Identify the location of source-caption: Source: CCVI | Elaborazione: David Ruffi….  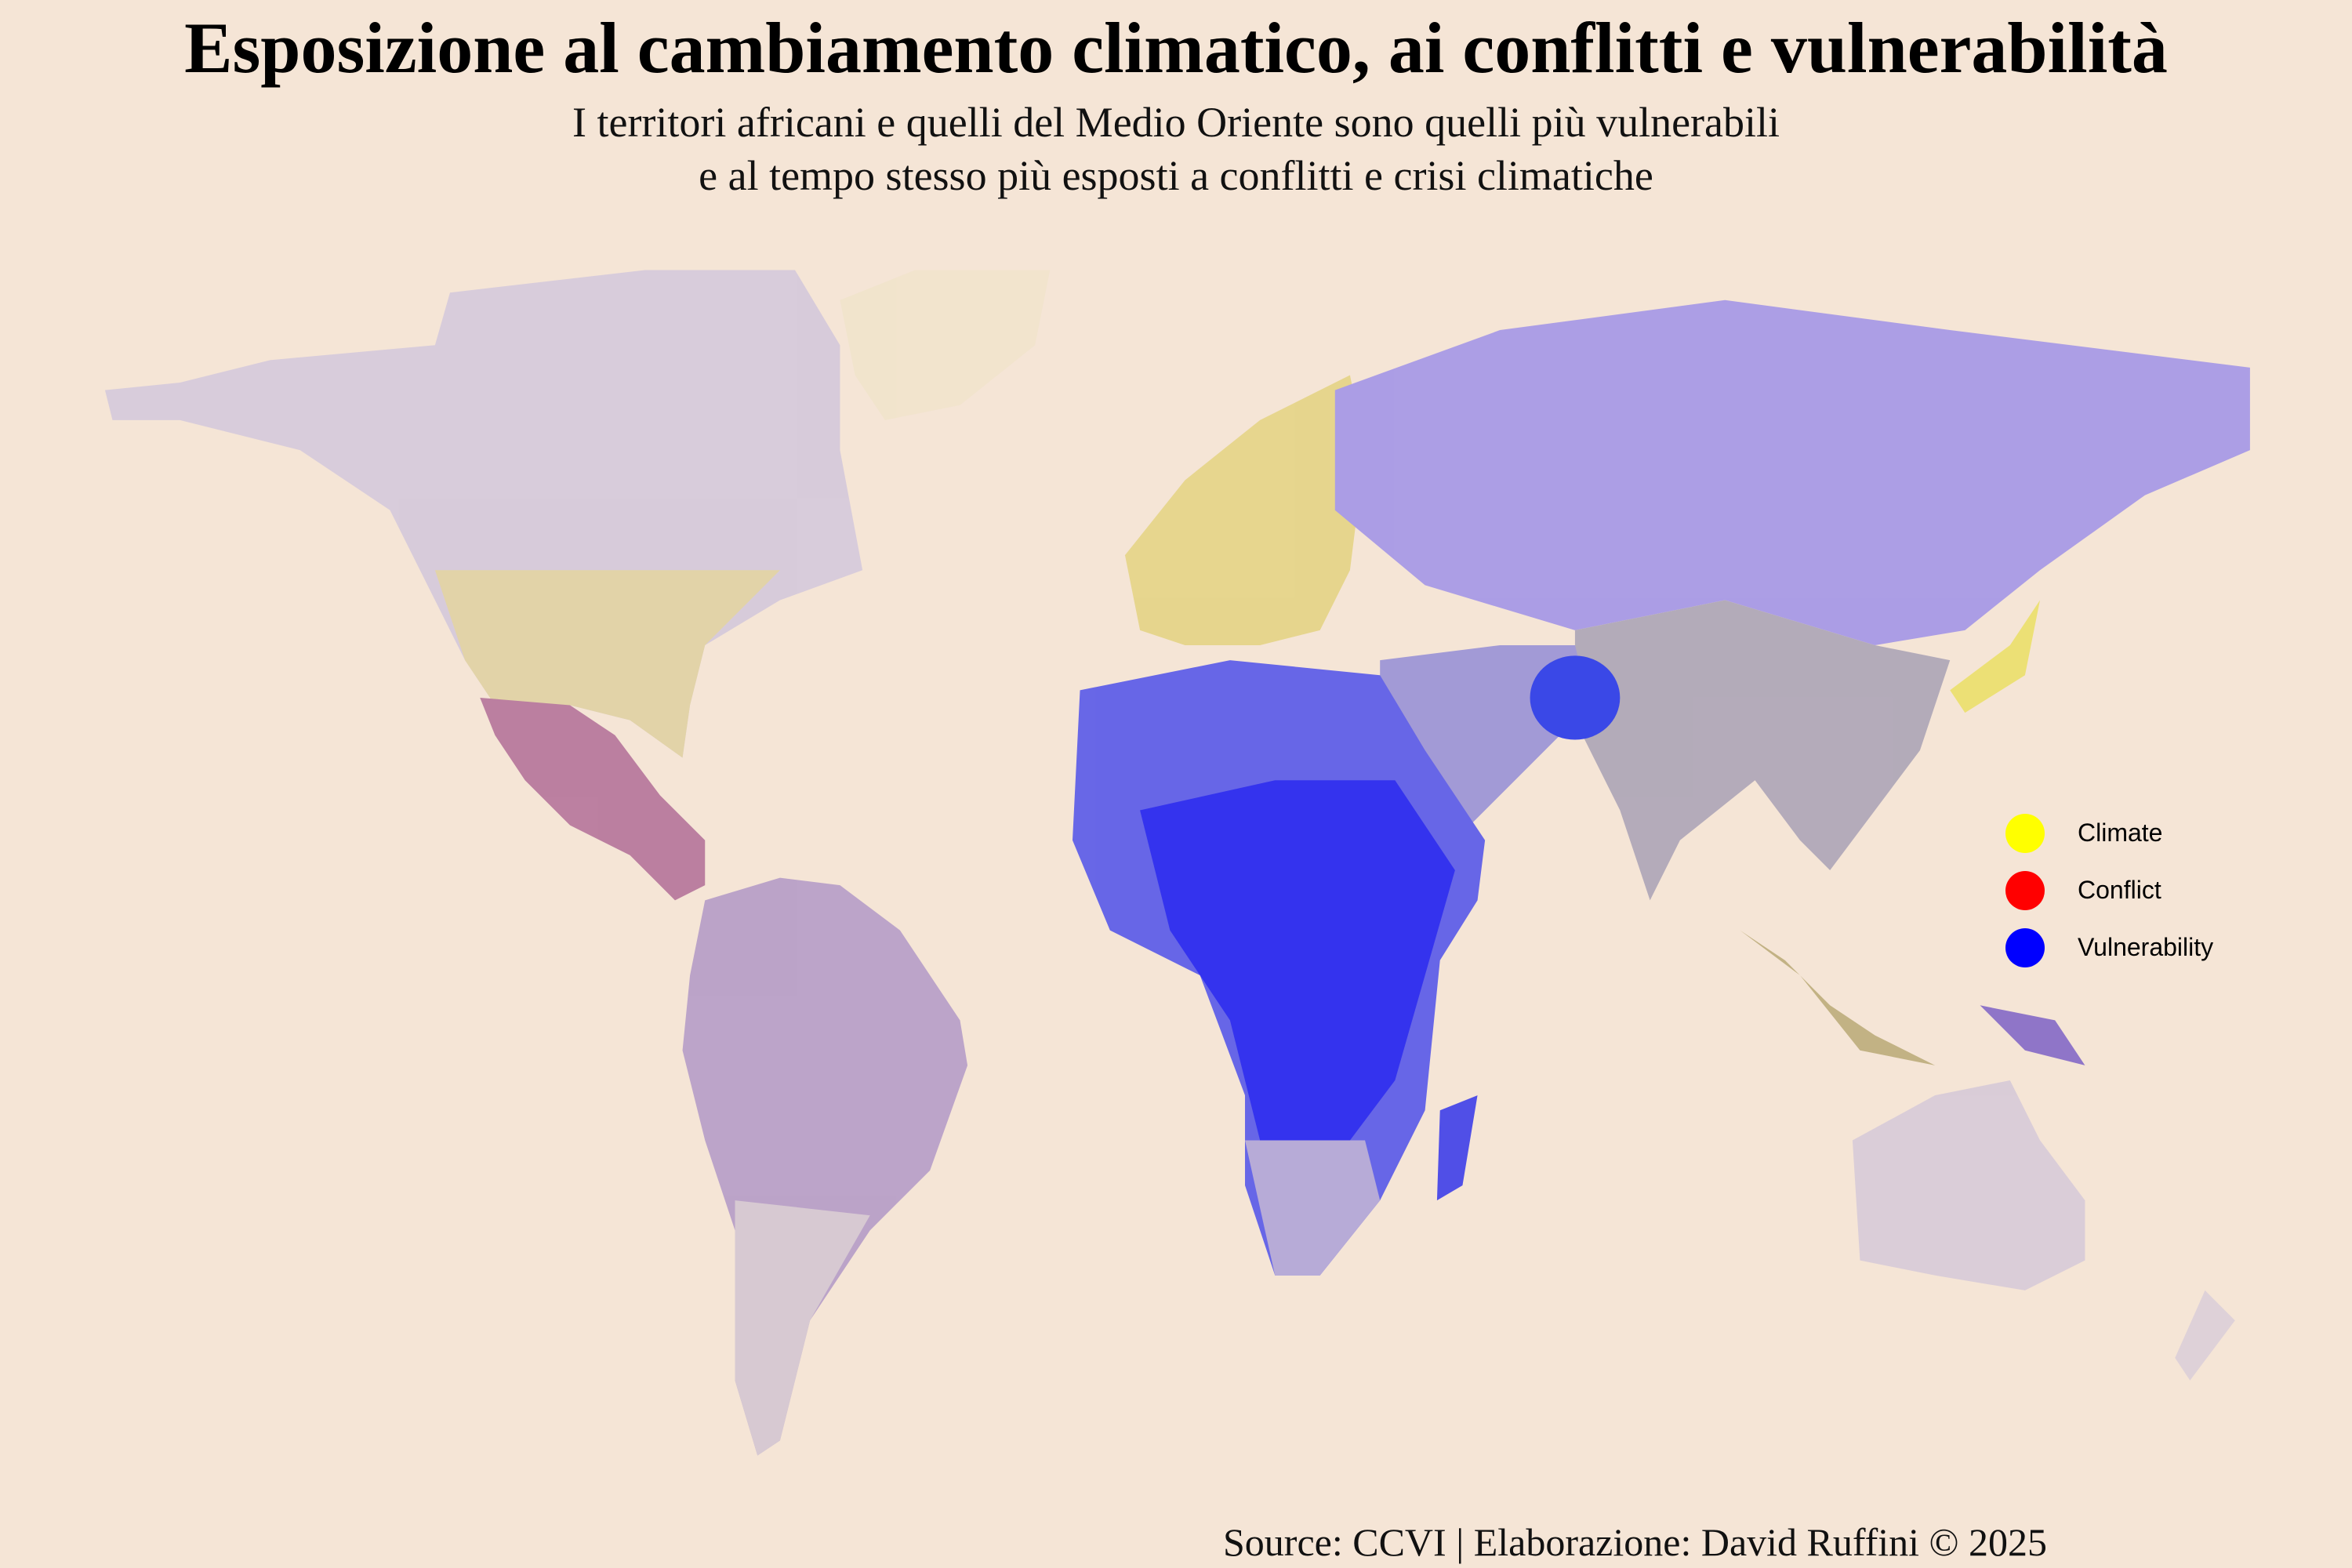
(1636, 1542).